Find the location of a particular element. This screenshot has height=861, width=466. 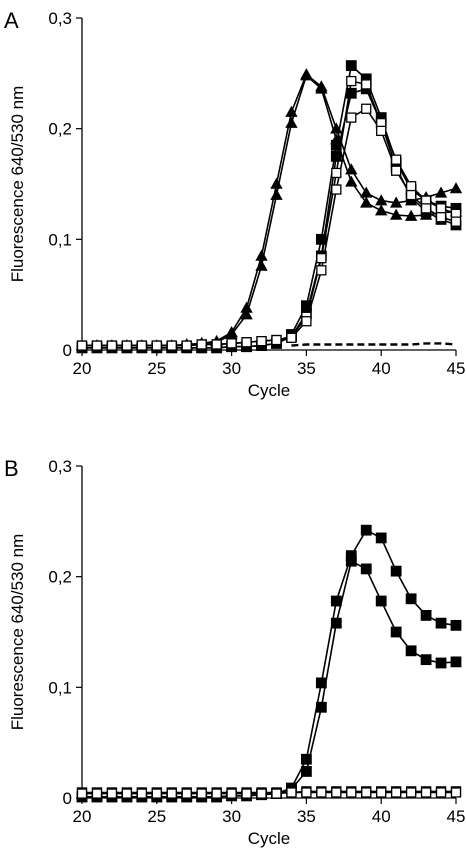

y-tick-label: 0,2 is located at coordinates (60, 129).